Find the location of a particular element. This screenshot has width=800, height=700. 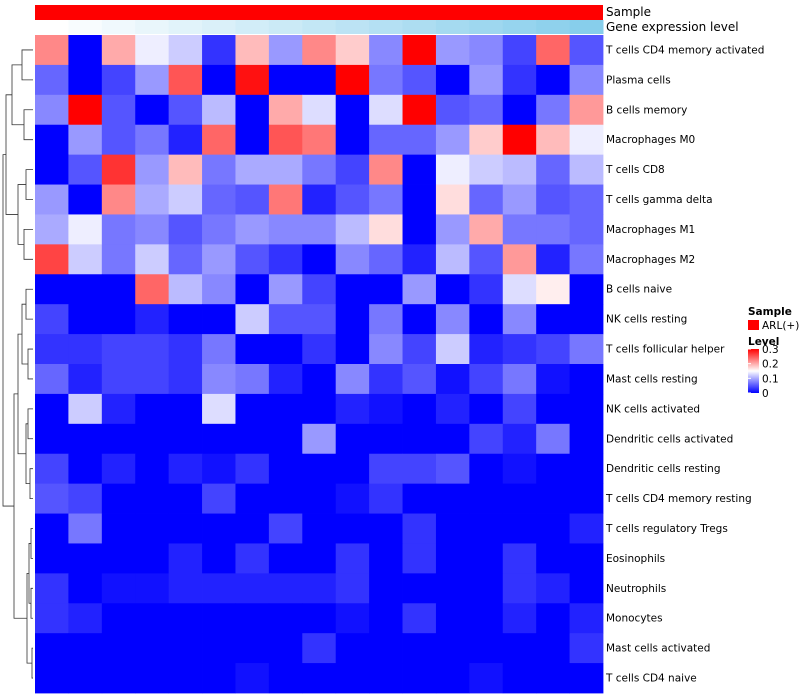

row-label: Macrophages M0 is located at coordinates (650, 140).